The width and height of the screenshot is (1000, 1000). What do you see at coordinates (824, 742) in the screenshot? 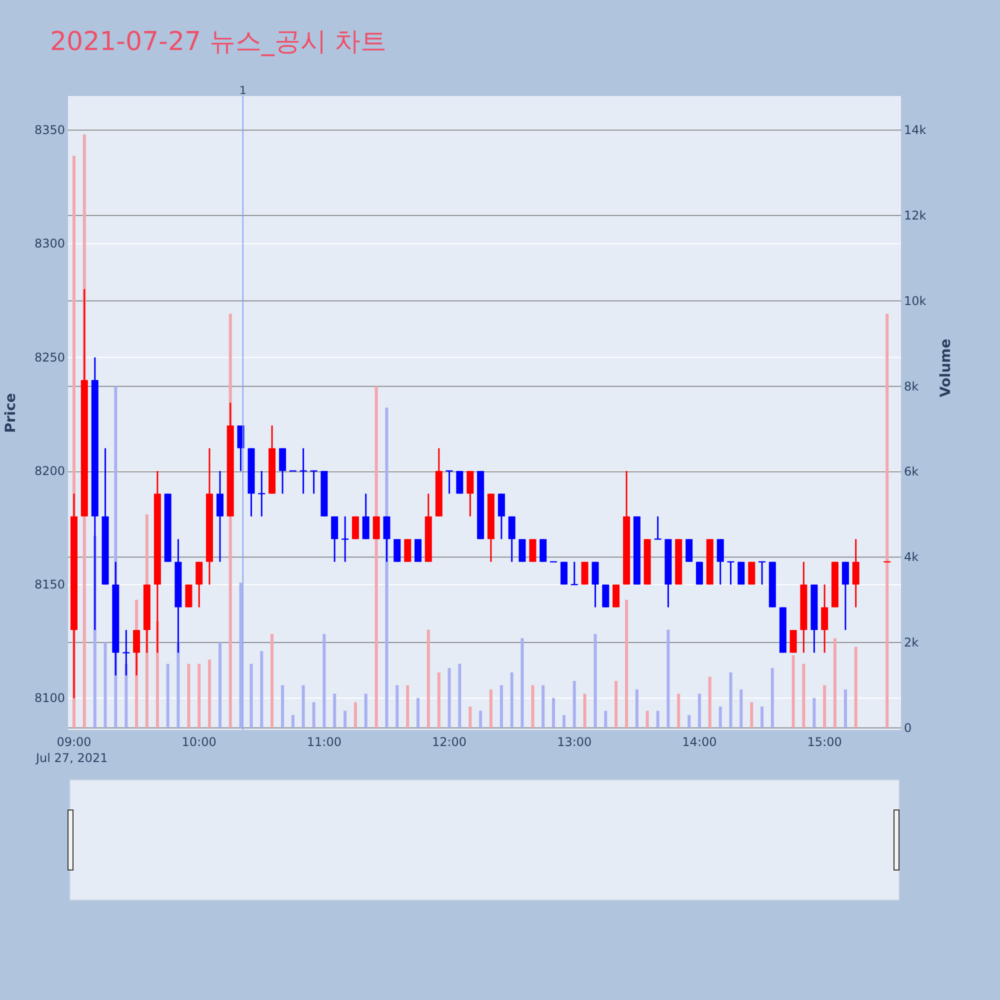
I see `x-tick-label: 15:00` at bounding box center [824, 742].